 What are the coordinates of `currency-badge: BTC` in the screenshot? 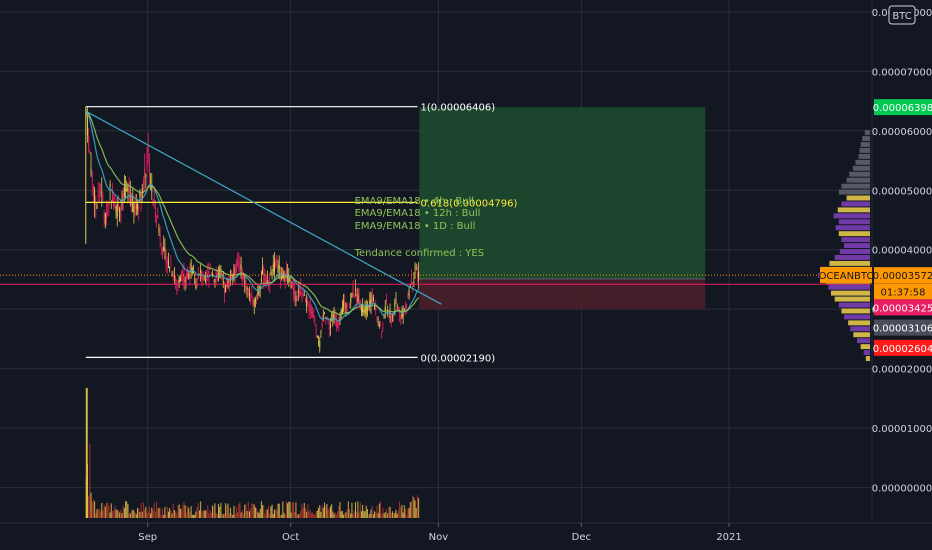 It's located at (902, 15).